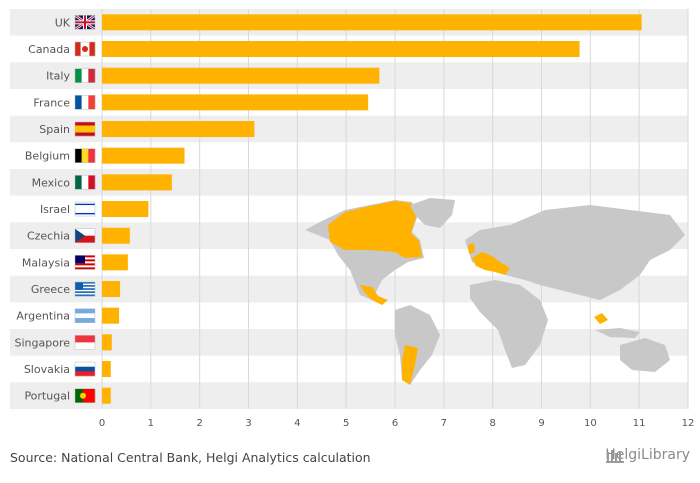 The height and width of the screenshot is (483, 700). I want to click on category-label: France, so click(51, 102).